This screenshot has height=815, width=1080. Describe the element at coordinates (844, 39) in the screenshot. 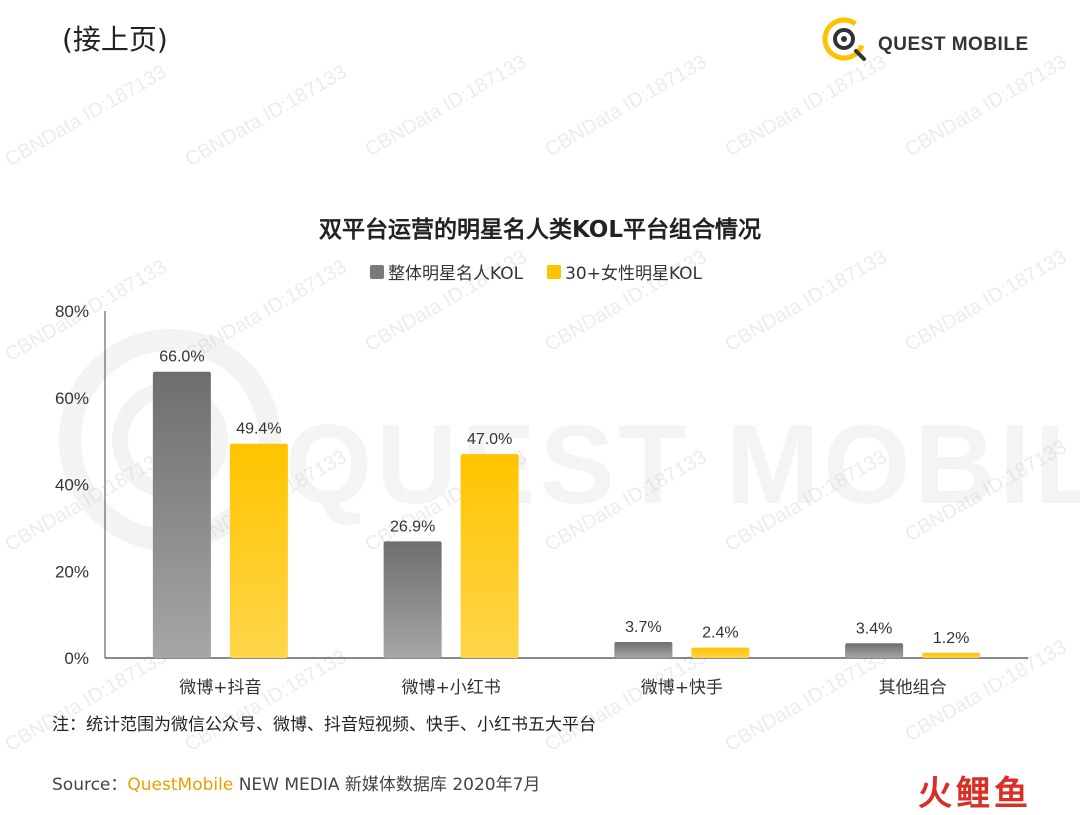

I see `questmobile-logo-icon` at that location.